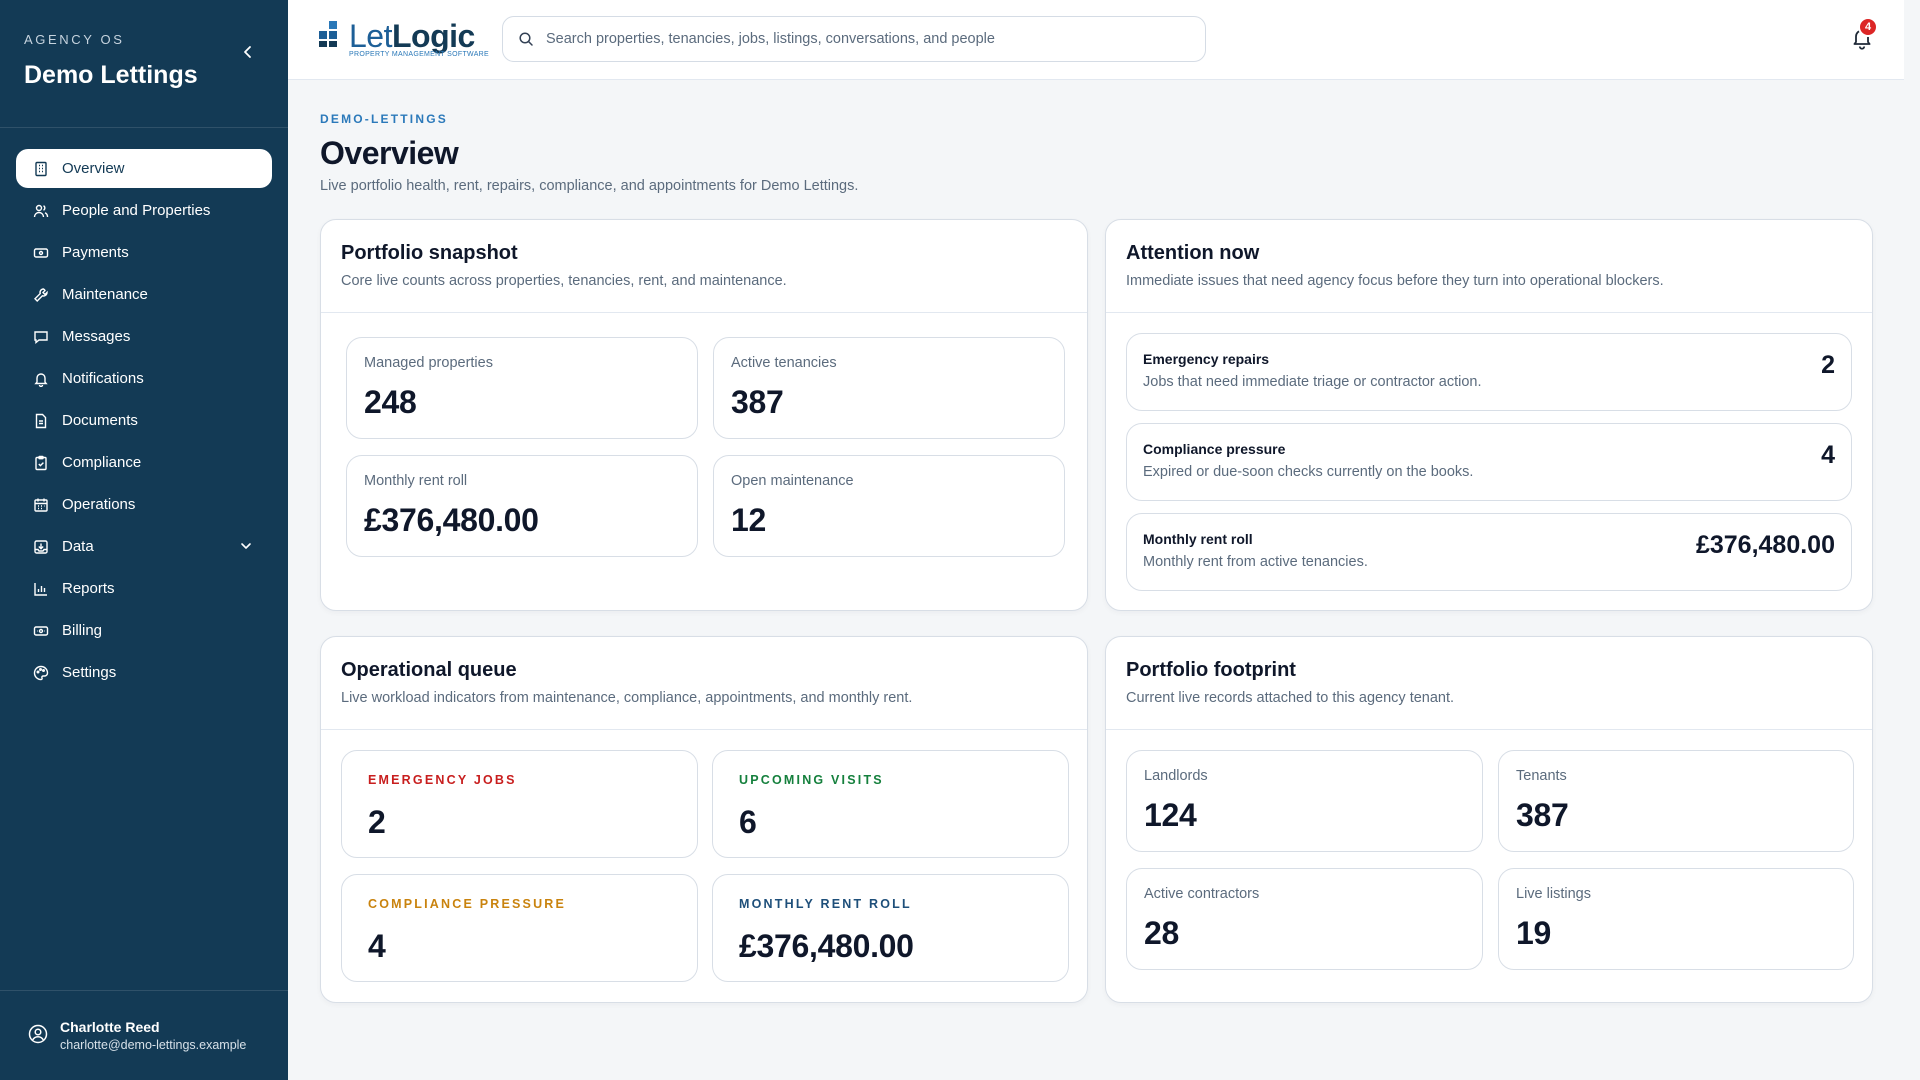  What do you see at coordinates (522, 388) in the screenshot?
I see `managed-properties-tile: Managed properties 248` at bounding box center [522, 388].